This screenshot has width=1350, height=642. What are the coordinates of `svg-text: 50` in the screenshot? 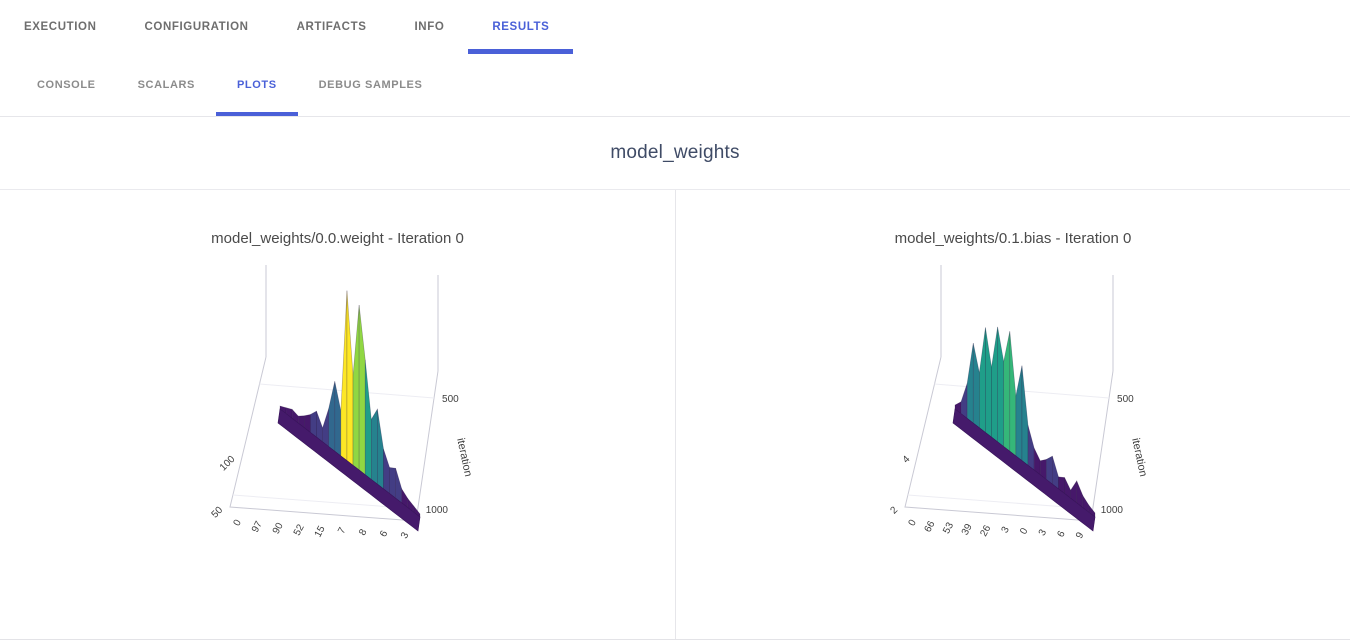 It's located at (217, 513).